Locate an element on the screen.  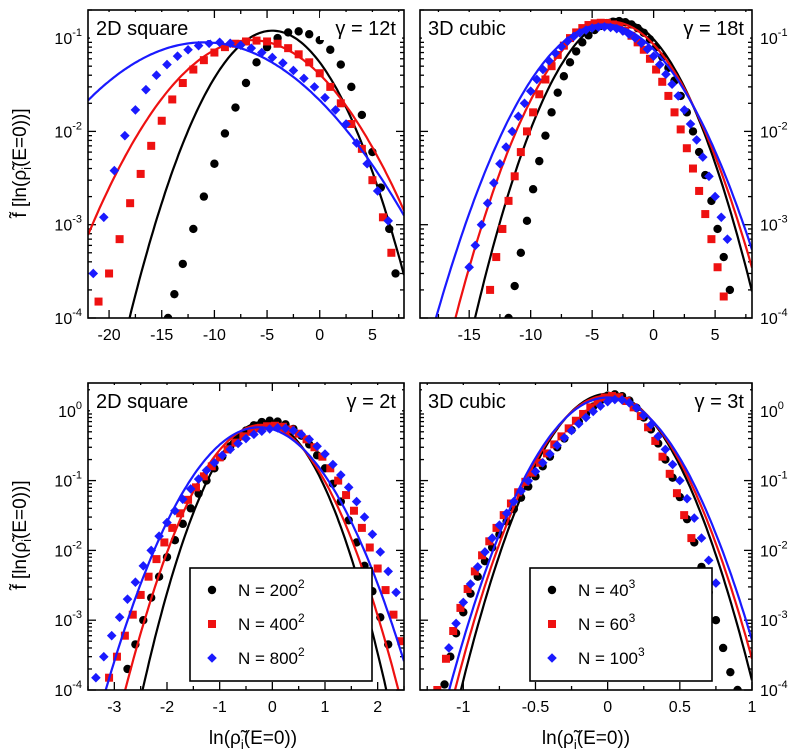
panel-title: 2D square is located at coordinates (142, 29).